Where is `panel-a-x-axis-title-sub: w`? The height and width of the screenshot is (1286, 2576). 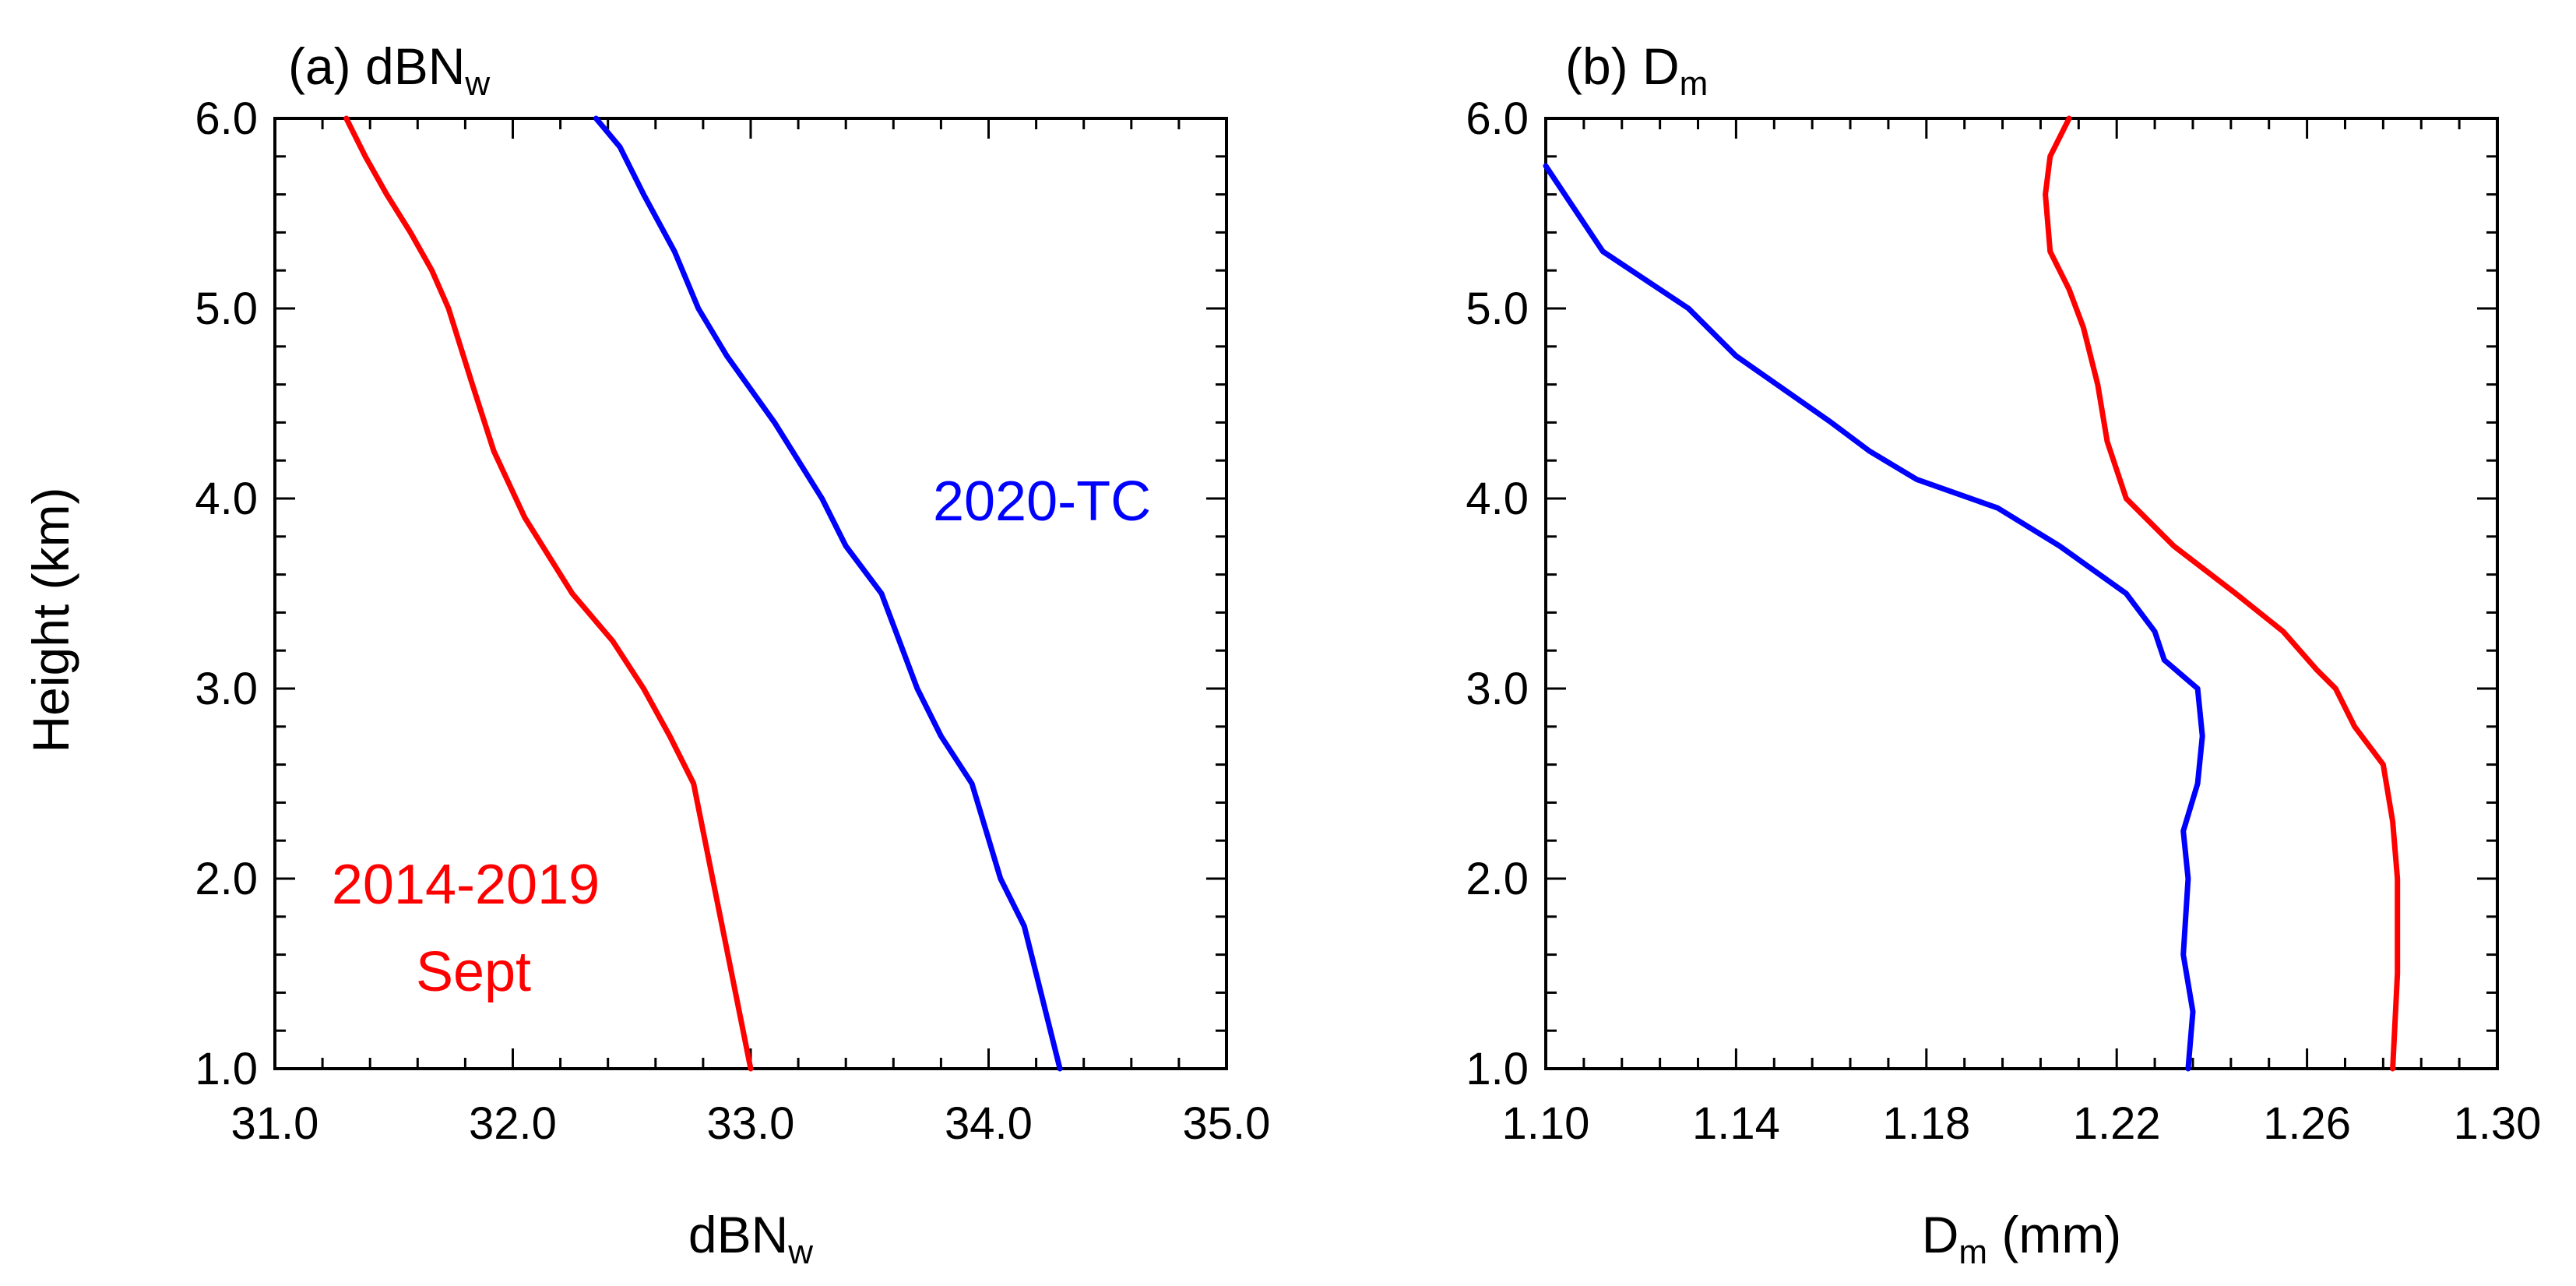
panel-a-x-axis-title-sub: w is located at coordinates (800, 1252).